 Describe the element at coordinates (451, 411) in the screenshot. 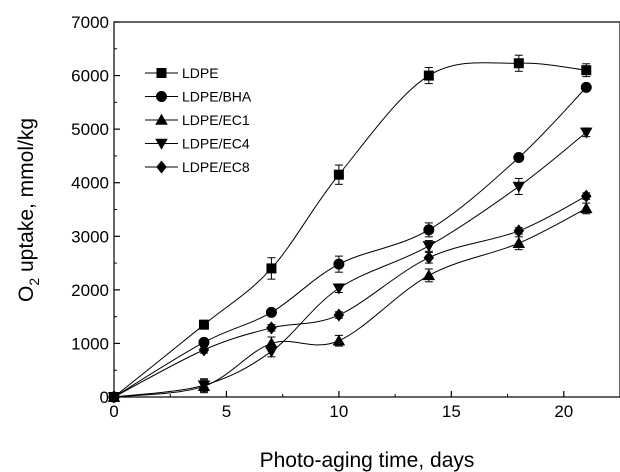

I see `x-tick-label: 15` at that location.